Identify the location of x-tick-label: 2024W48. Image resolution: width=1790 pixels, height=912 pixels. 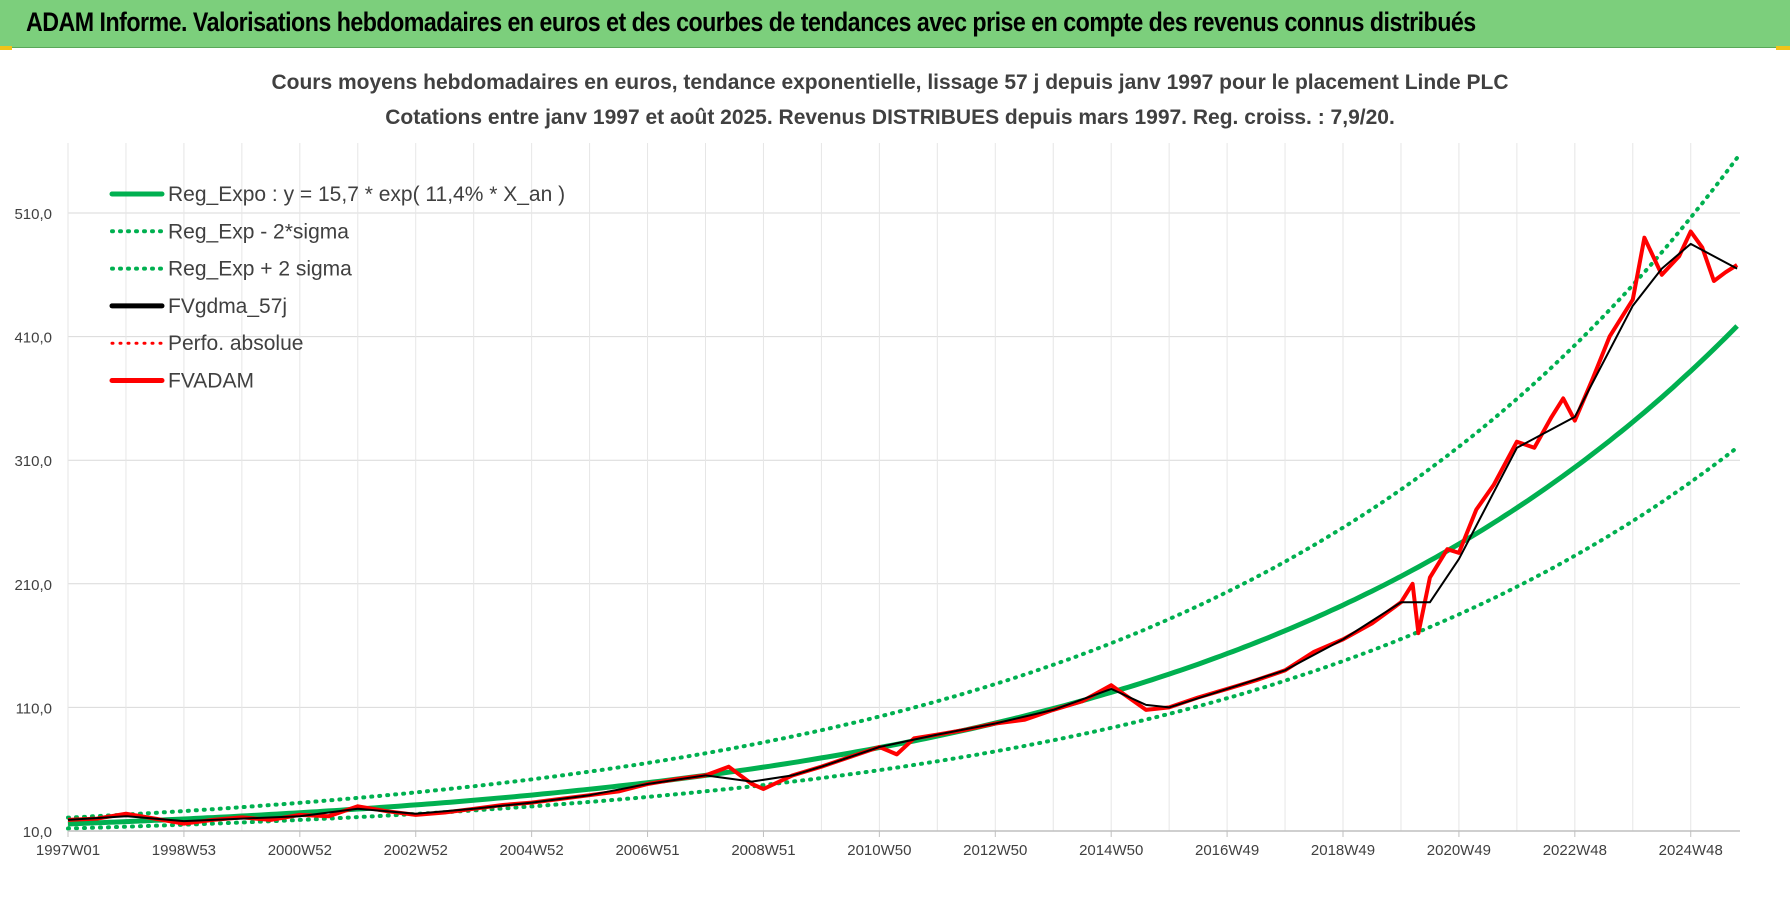
(1691, 850).